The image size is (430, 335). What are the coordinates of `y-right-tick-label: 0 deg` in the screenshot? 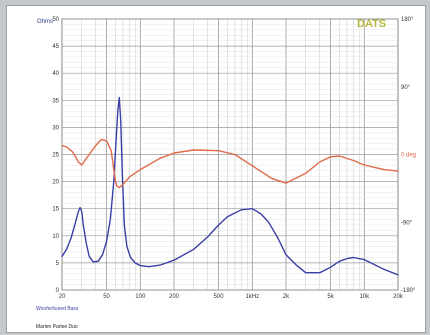 It's located at (408, 156).